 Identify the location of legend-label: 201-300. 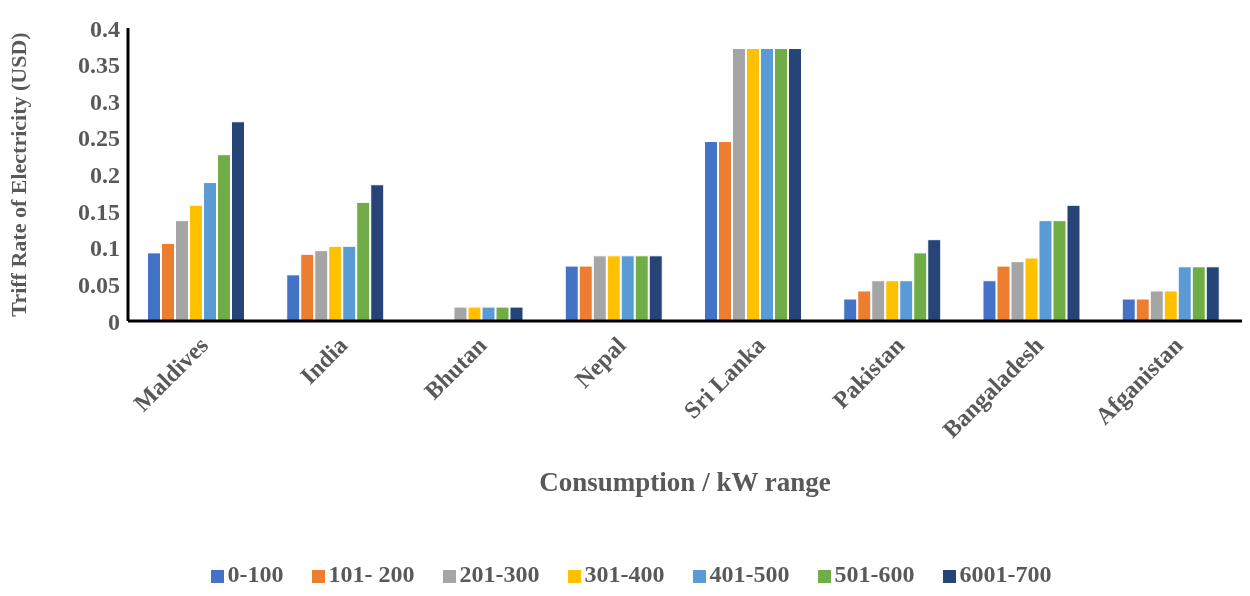
(499, 574).